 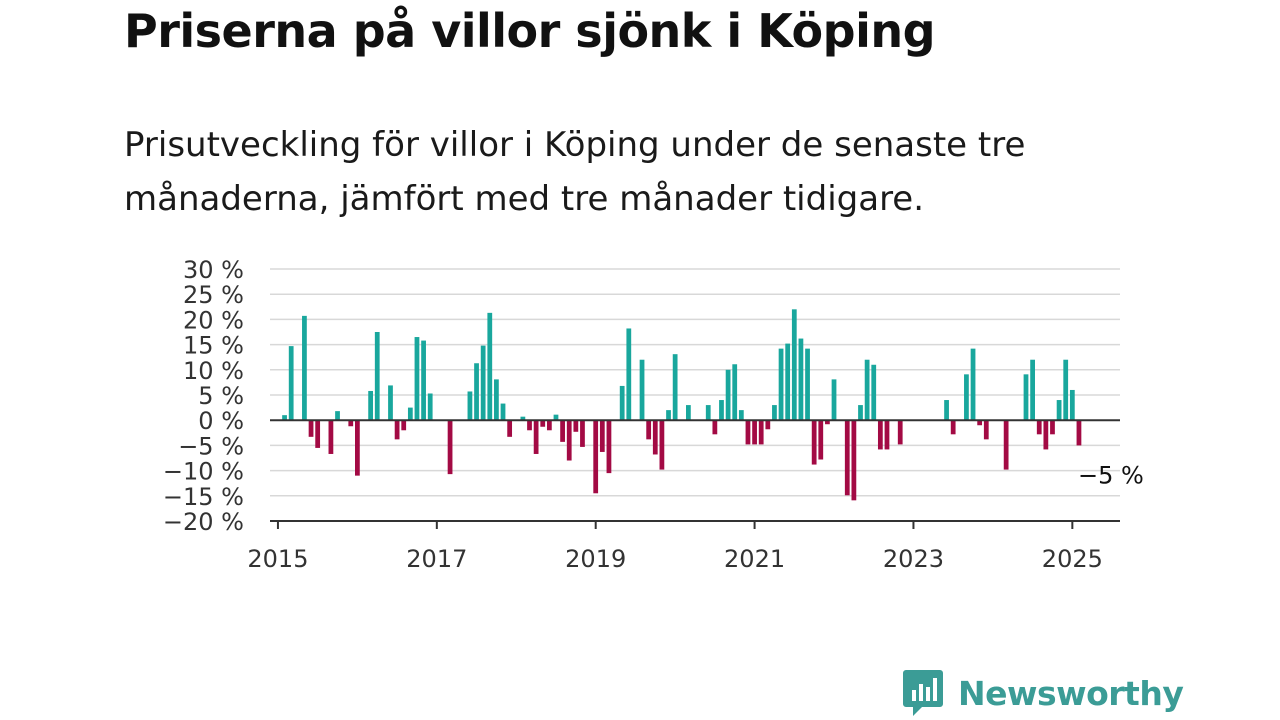 What do you see at coordinates (221, 396) in the screenshot?
I see `y-tick-label: 5 %` at bounding box center [221, 396].